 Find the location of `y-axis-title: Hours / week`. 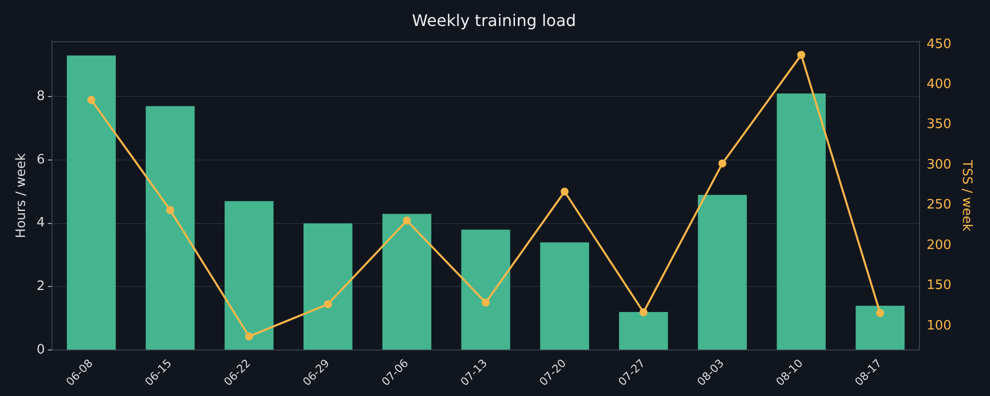

y-axis-title: Hours / week is located at coordinates (22, 195).